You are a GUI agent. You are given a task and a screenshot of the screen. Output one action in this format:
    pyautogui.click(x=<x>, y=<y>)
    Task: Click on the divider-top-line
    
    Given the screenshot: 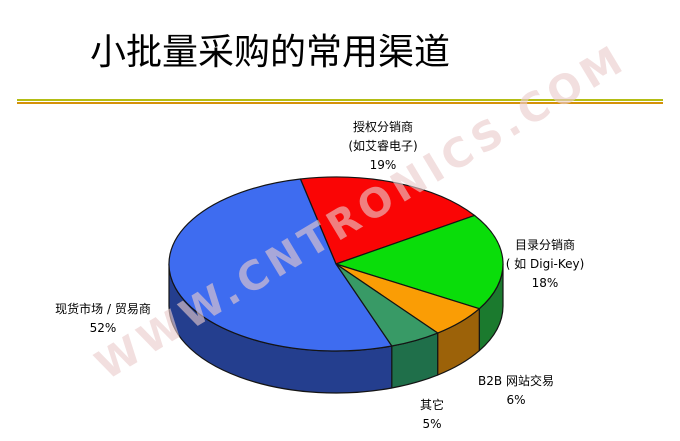 What is the action you would take?
    pyautogui.click(x=340, y=100)
    